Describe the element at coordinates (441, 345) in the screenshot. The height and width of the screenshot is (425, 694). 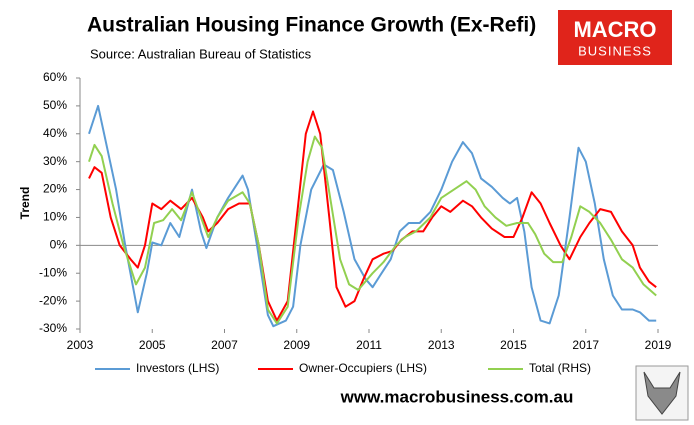
I see `x-tick-label: 2013` at that location.